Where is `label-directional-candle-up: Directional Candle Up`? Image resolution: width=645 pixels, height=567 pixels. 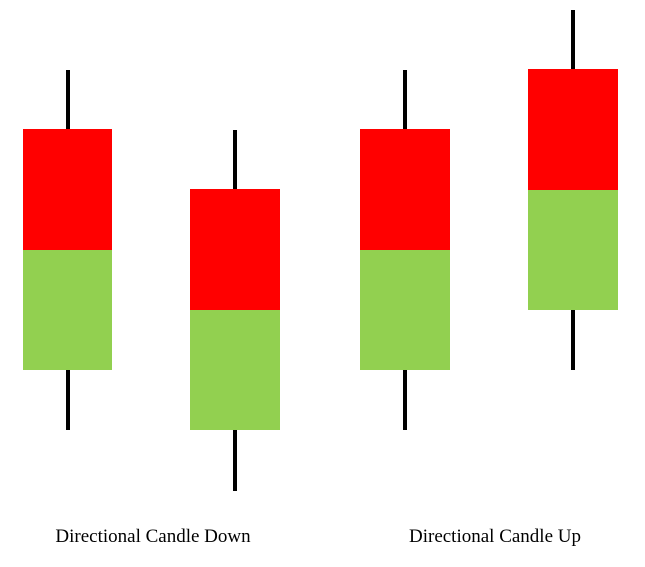
label-directional-candle-up: Directional Candle Up is located at coordinates (495, 536).